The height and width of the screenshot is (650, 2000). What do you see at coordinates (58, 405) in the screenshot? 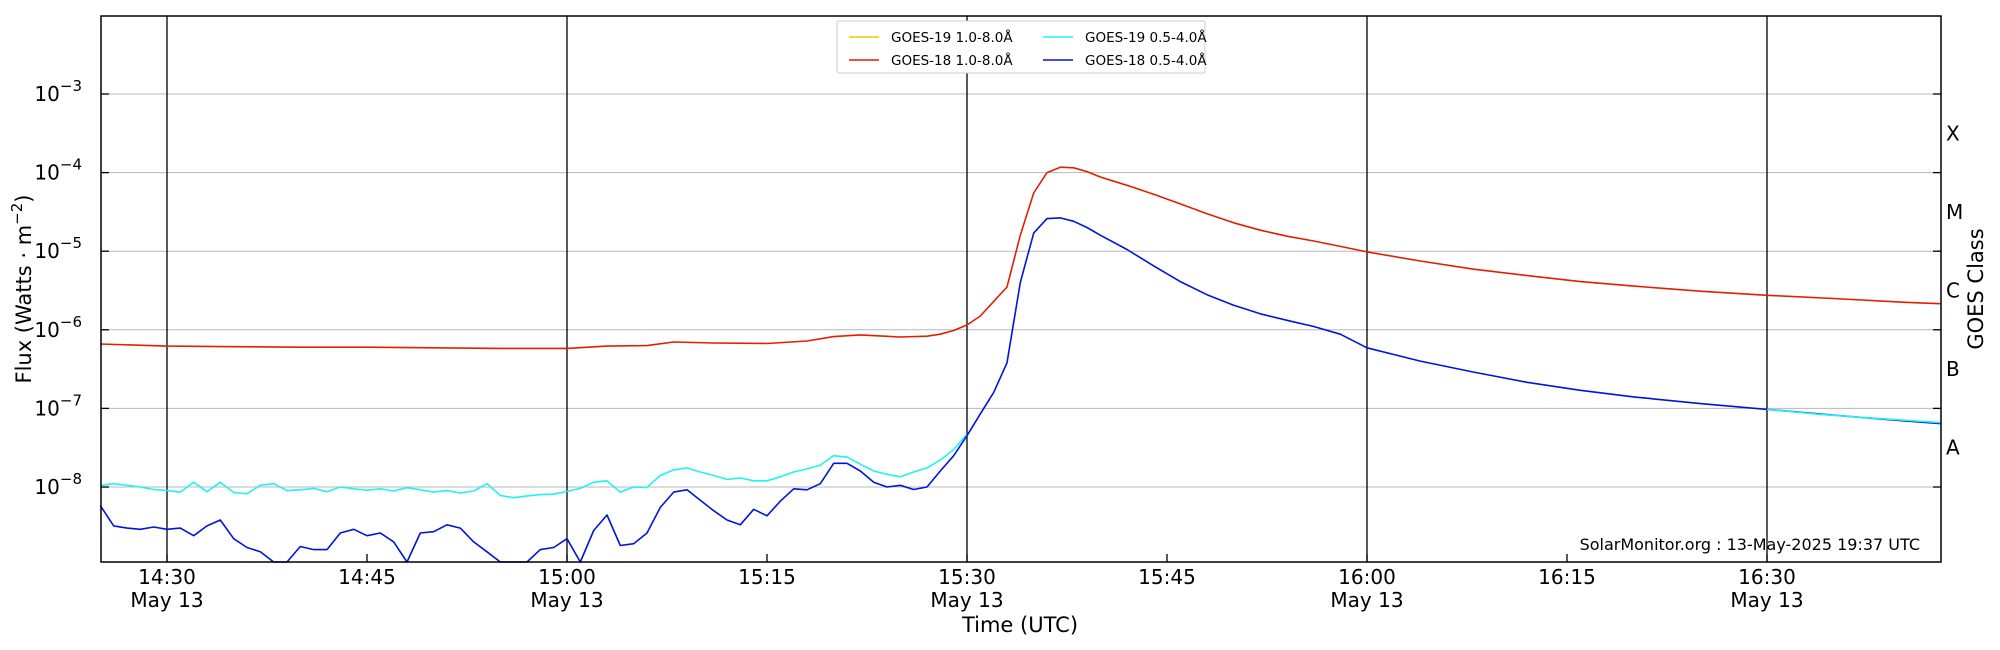
I see `y-tick-label-1: 10⁻⁷` at bounding box center [58, 405].